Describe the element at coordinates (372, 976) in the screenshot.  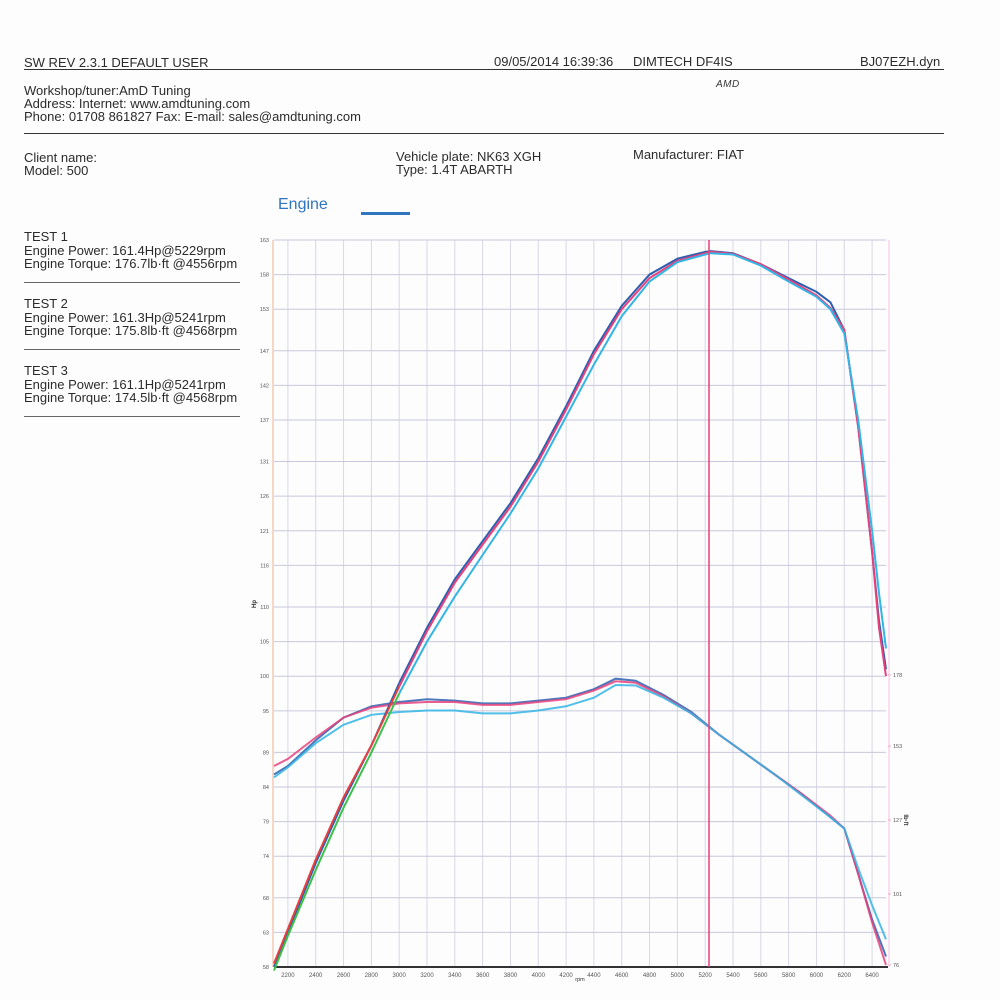
I see `x-tick-label: 2800` at that location.